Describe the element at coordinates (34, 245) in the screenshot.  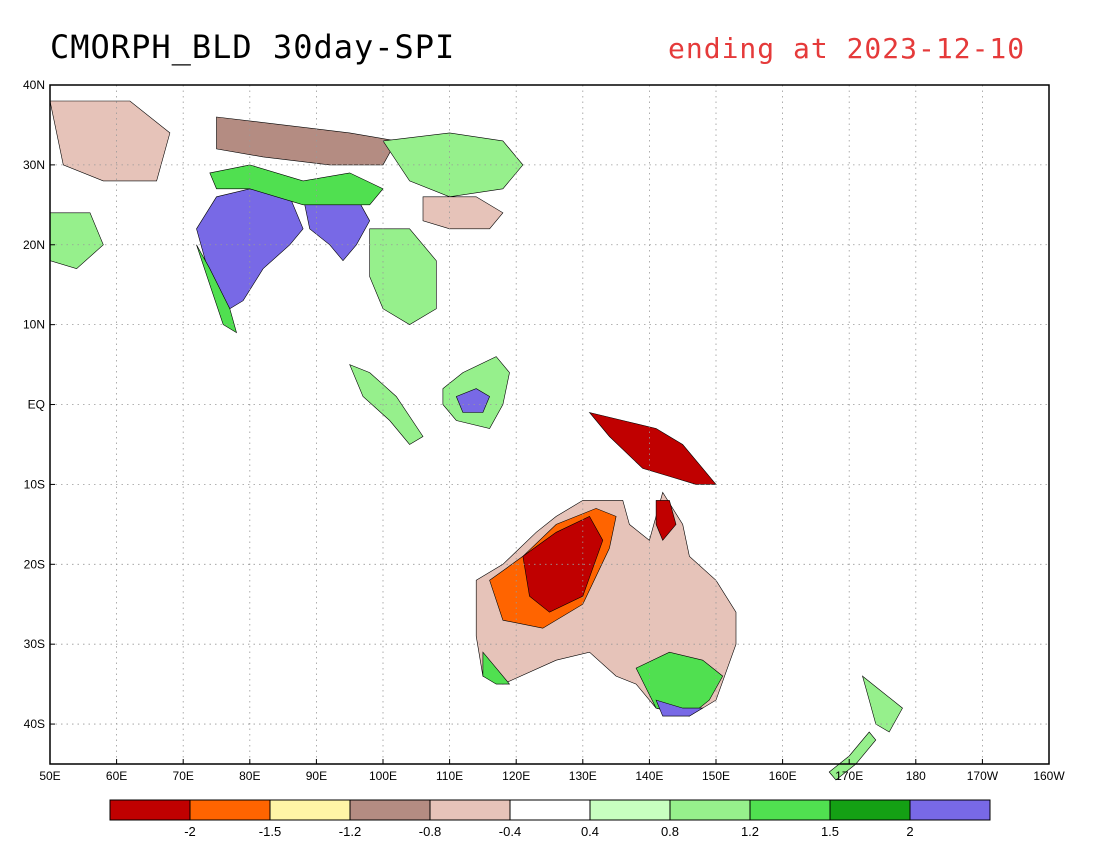
I see `lat-tick-label: 20N` at that location.